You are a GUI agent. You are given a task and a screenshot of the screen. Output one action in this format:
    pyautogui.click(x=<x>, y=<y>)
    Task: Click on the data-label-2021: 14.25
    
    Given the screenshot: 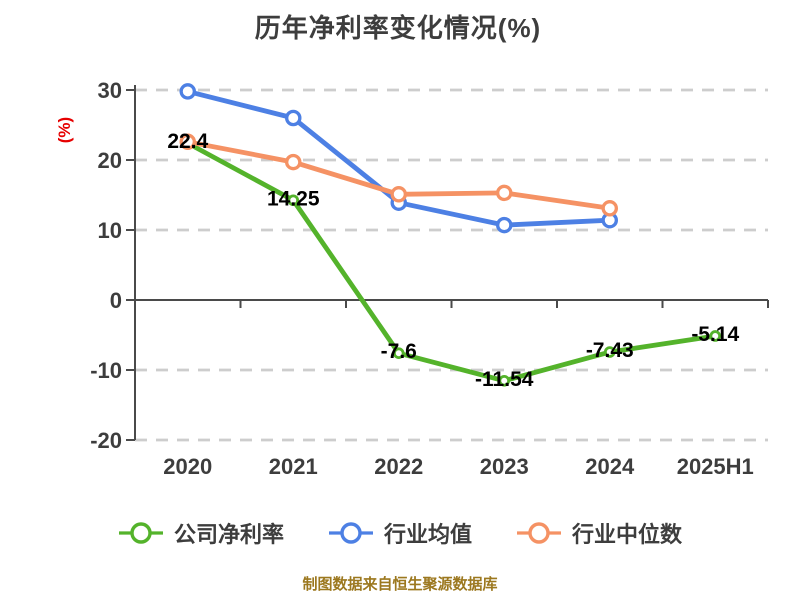 What is the action you would take?
    pyautogui.click(x=293, y=198)
    